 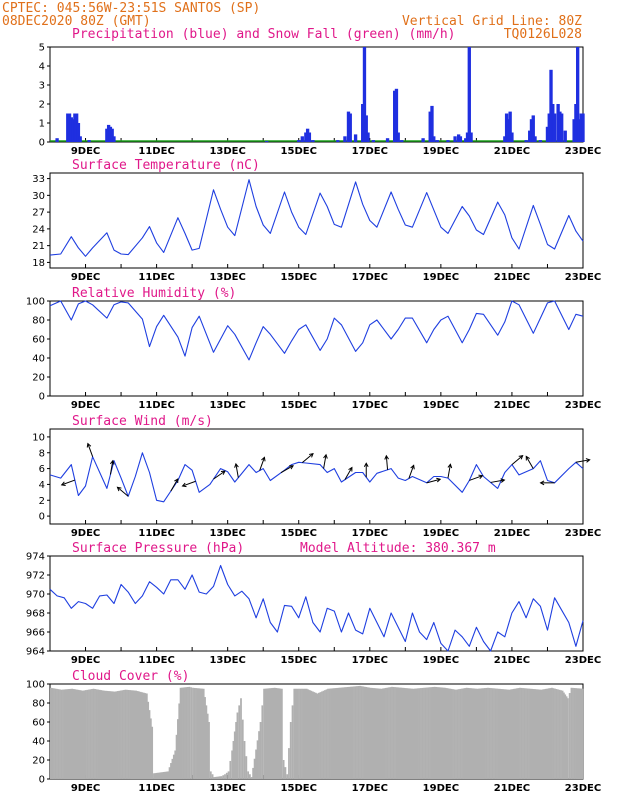 What do you see at coordinates (156, 405) in the screenshot?
I see `humidity-x-tick-label: 11DEC` at bounding box center [156, 405].